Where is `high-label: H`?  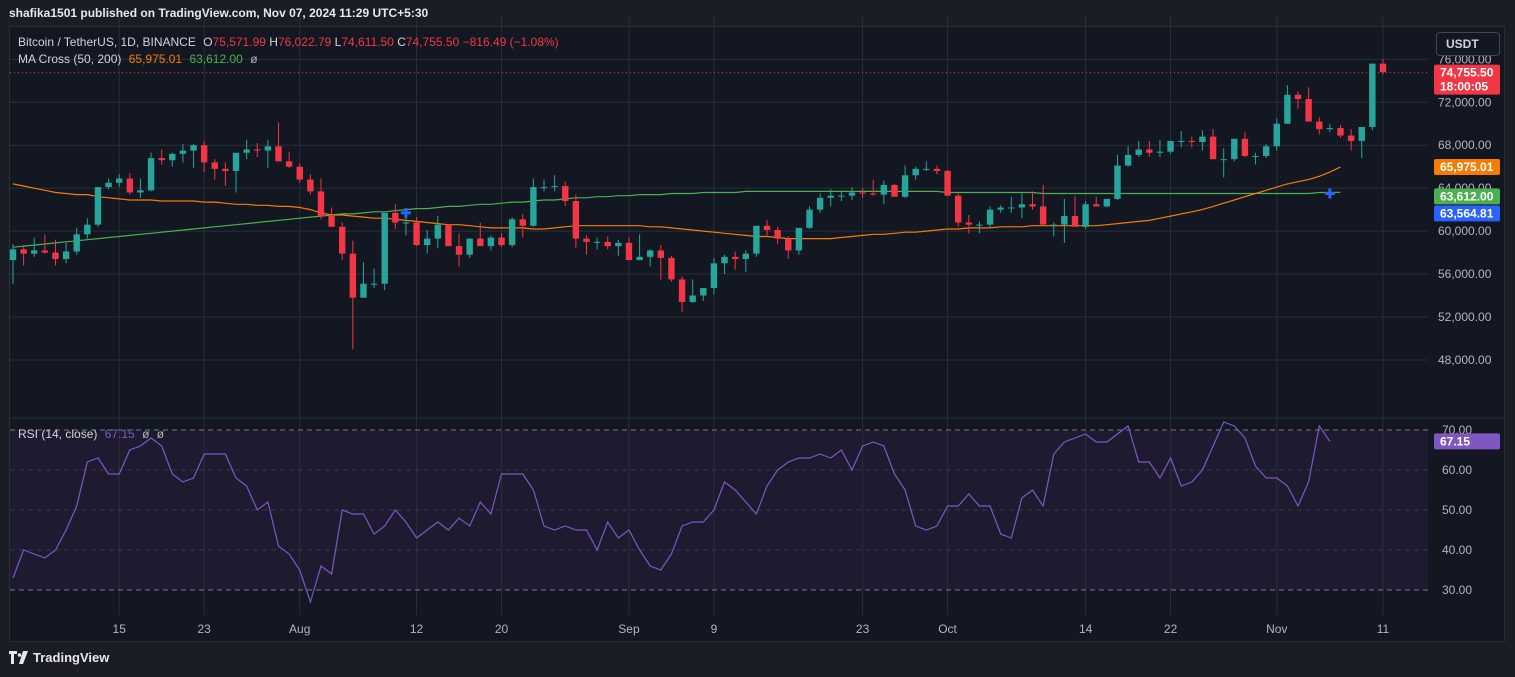 high-label: H is located at coordinates (273, 42).